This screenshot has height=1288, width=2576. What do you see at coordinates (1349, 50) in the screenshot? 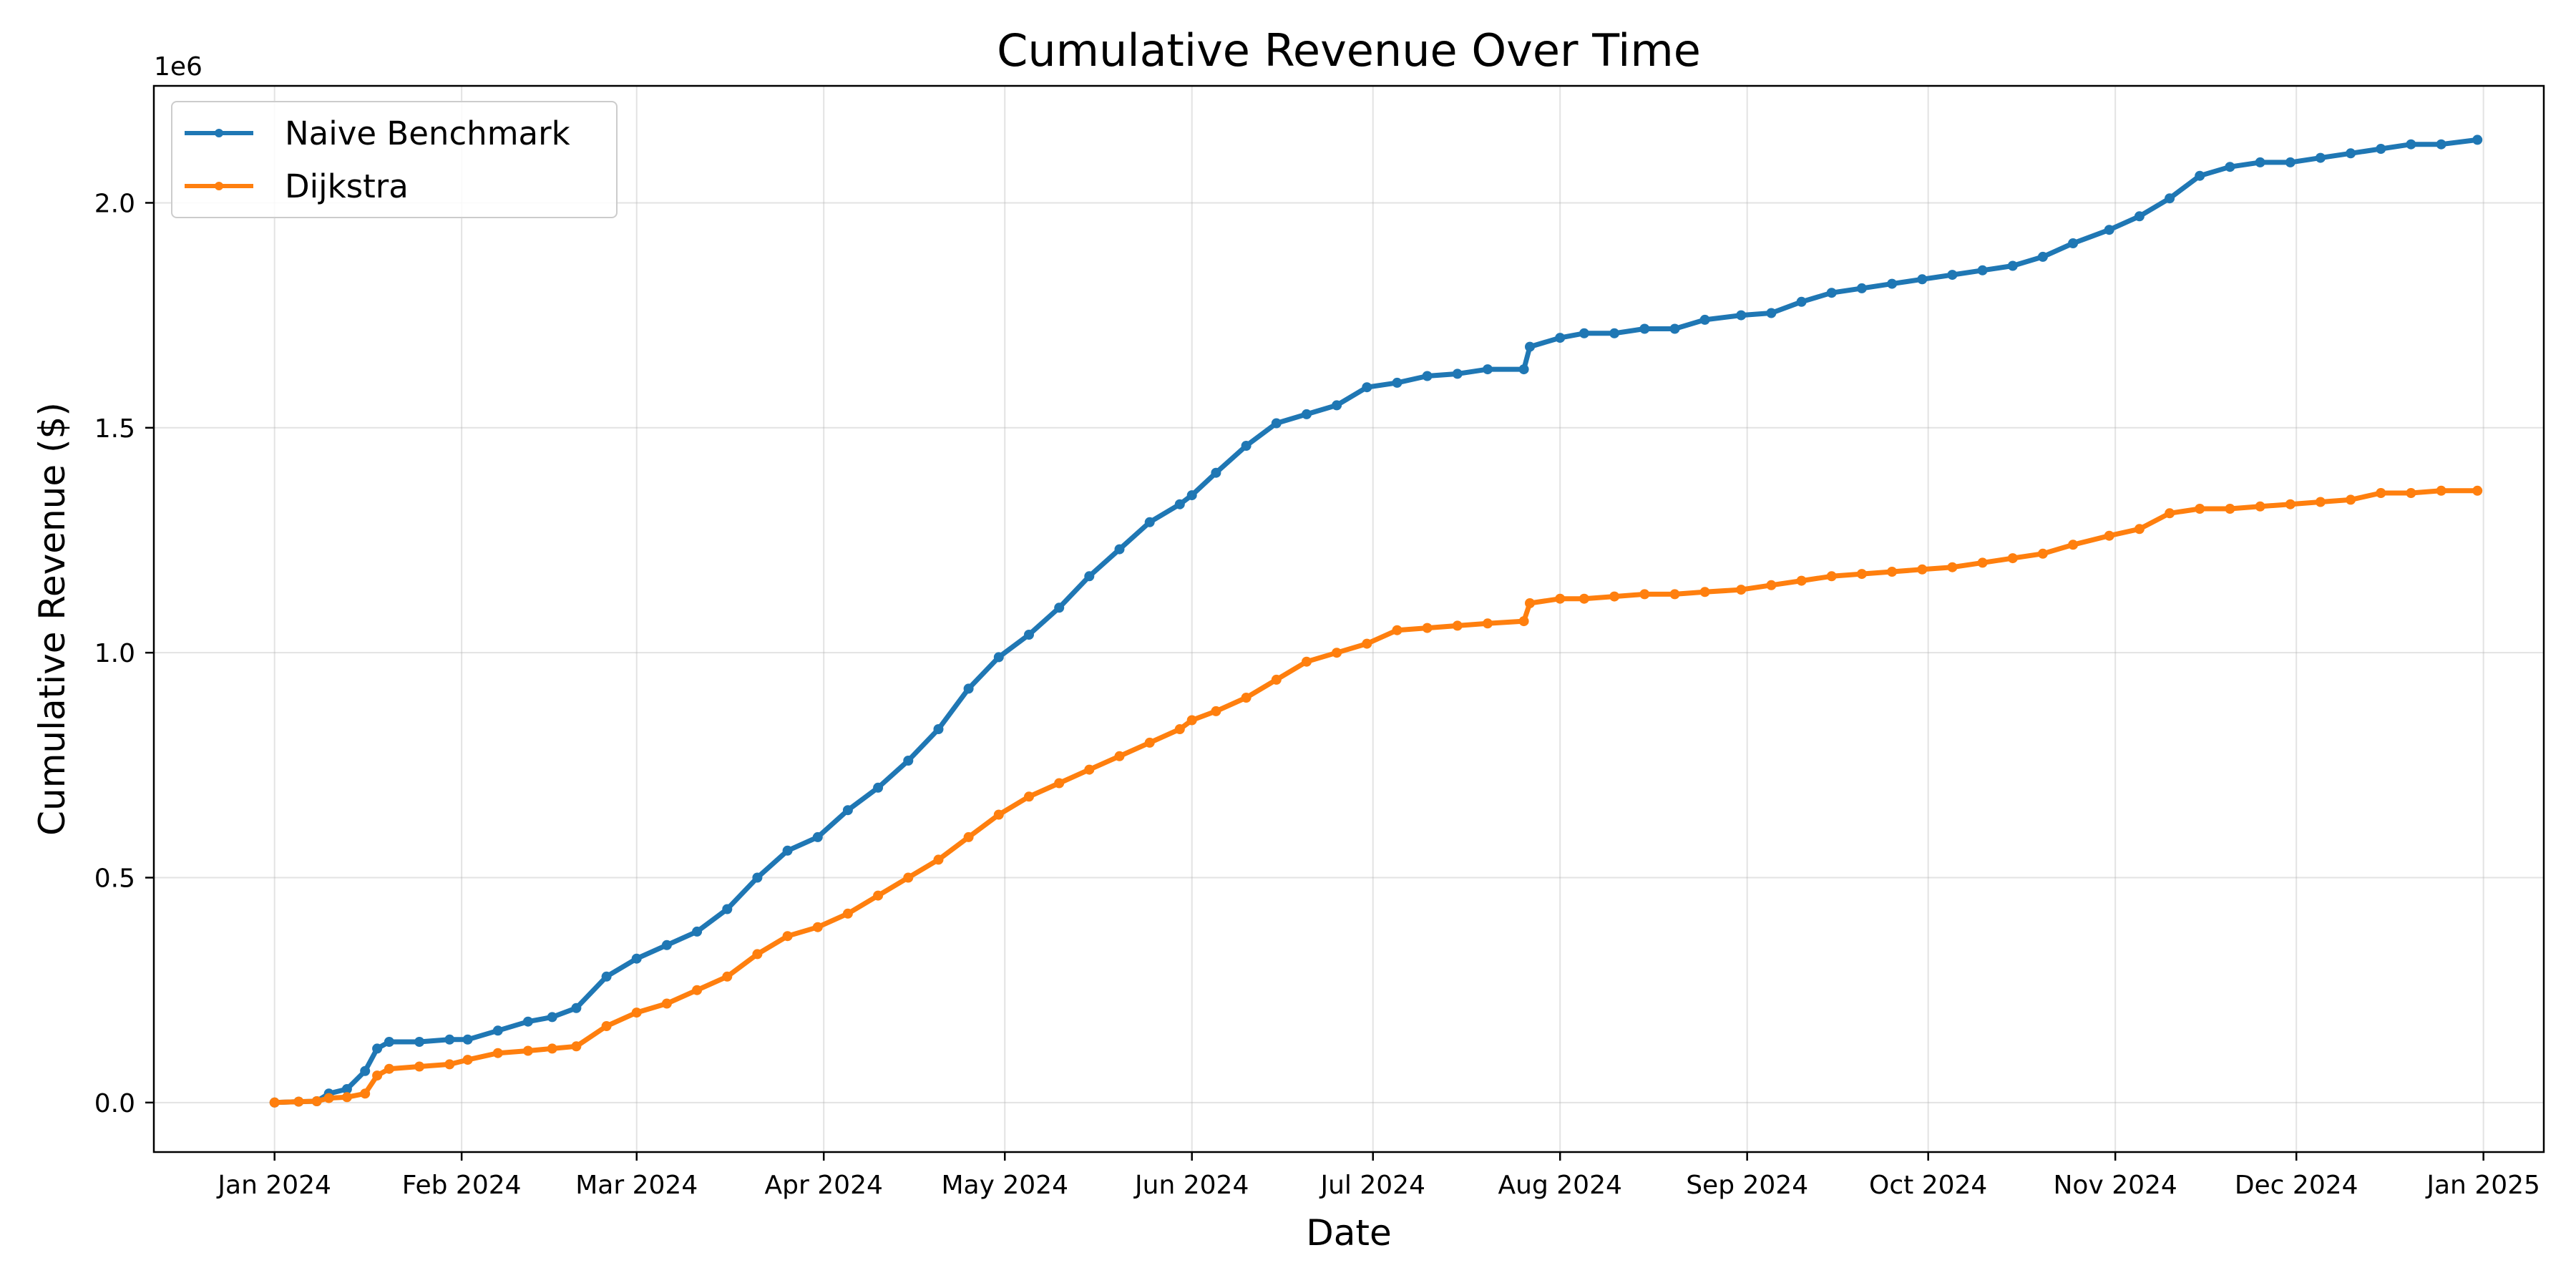
I see `chart-title: Cumulative Revenue Over Time` at bounding box center [1349, 50].